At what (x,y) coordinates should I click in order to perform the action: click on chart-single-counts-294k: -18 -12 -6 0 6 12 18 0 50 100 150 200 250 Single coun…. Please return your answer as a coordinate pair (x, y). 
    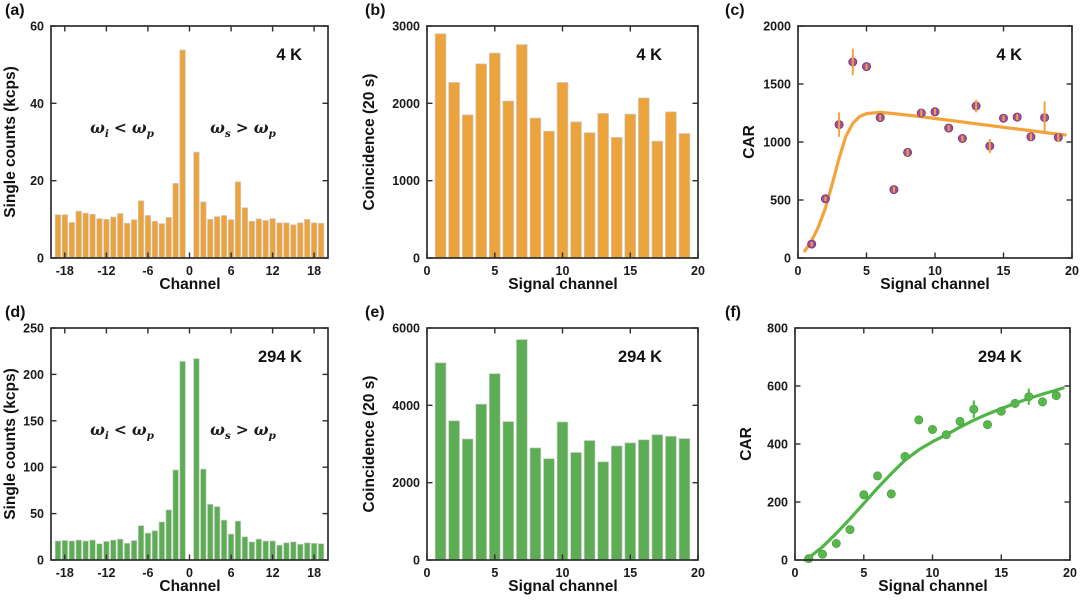
    Looking at the image, I should click on (165, 451).